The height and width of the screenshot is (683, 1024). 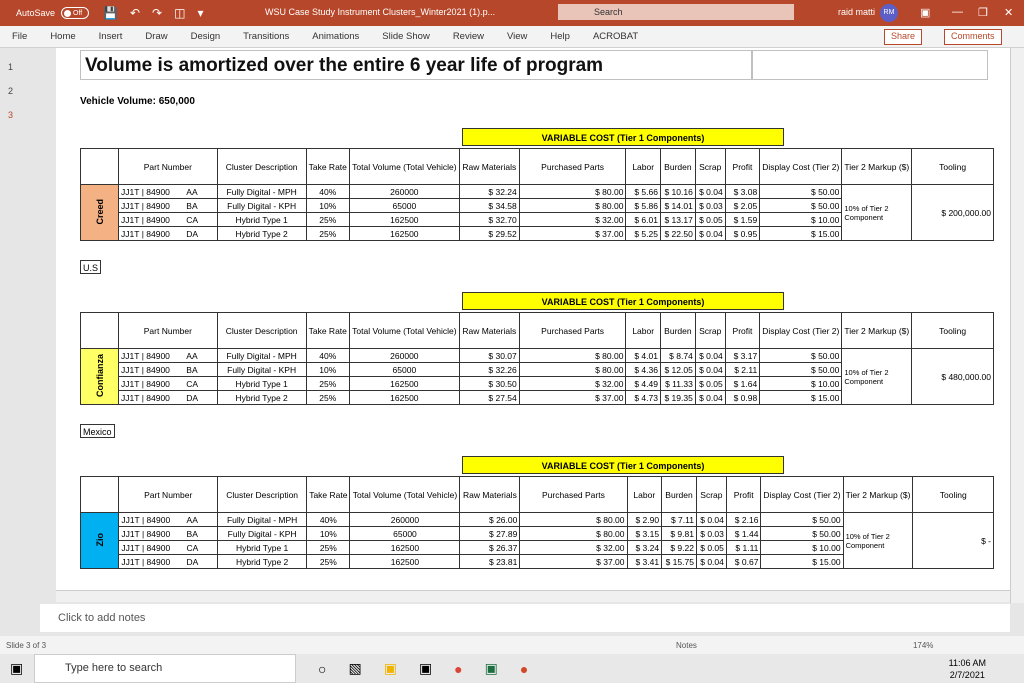 I want to click on supplier-label: Creed, so click(x=99, y=212).